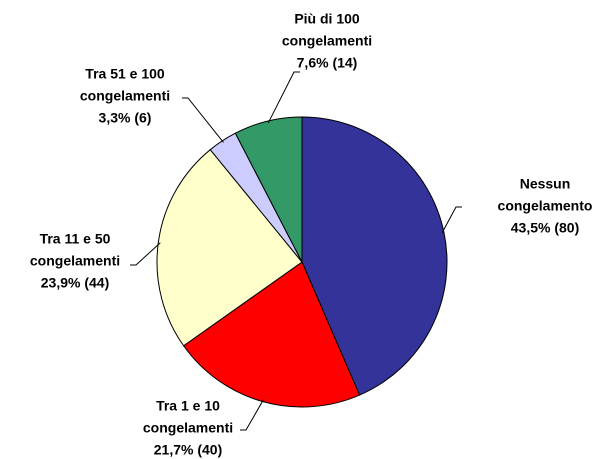 Image resolution: width=594 pixels, height=459 pixels. Describe the element at coordinates (125, 74) in the screenshot. I see `slice-label: Tra 51 e 100` at that location.